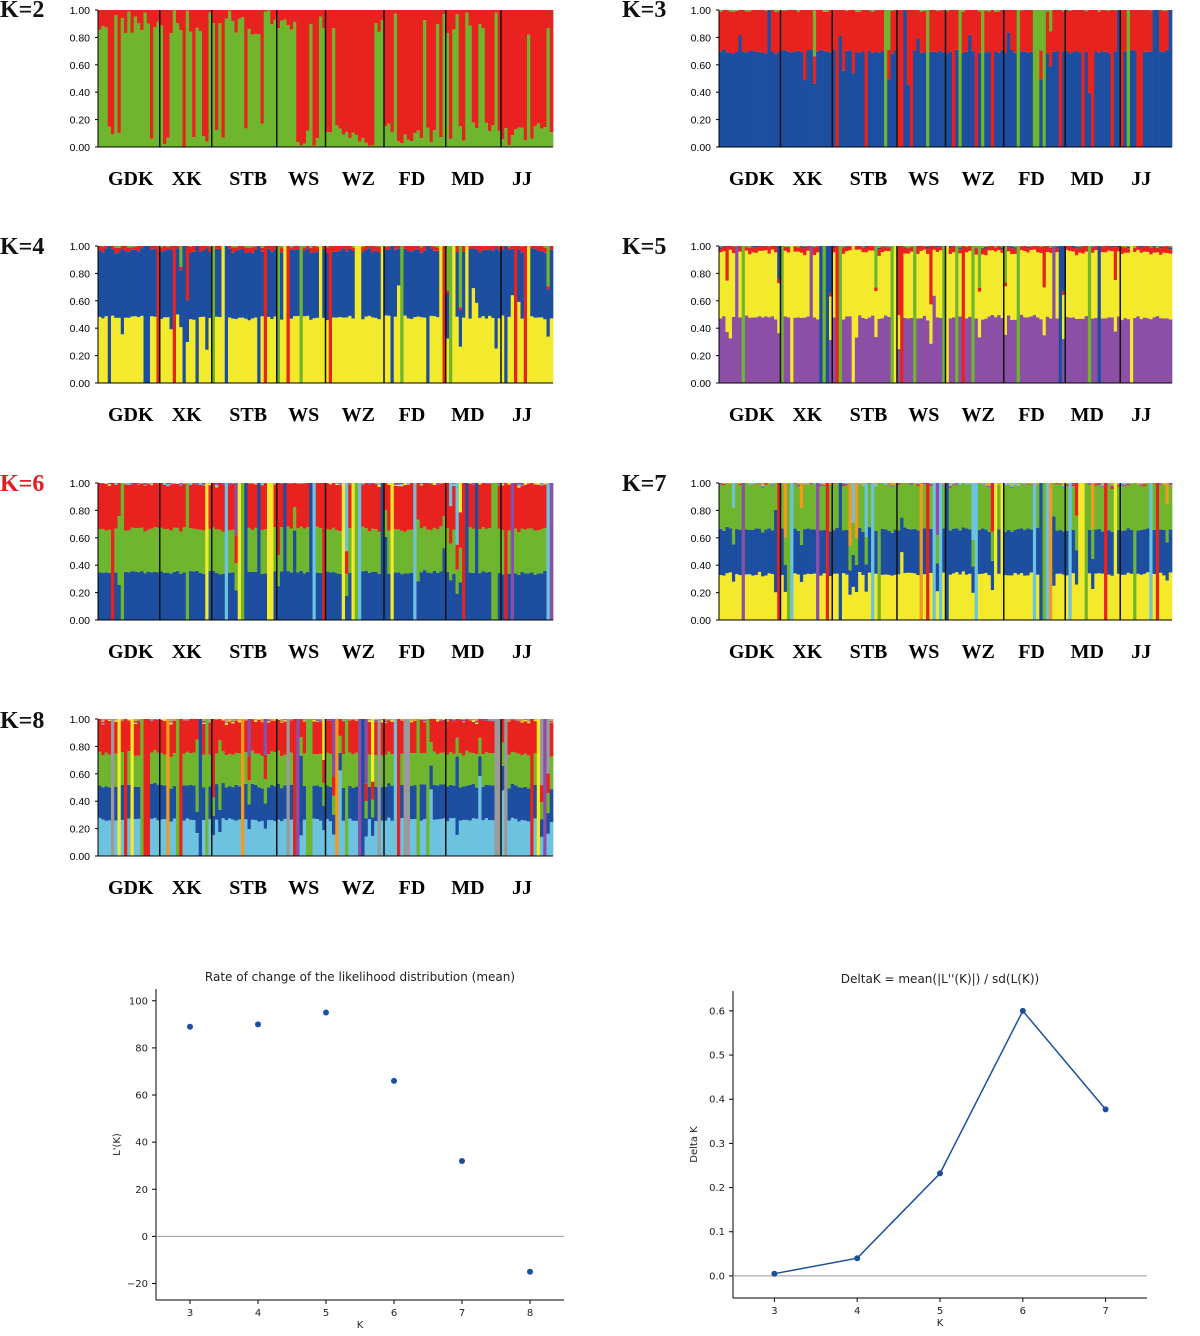 Image resolution: width=1200 pixels, height=1336 pixels. Describe the element at coordinates (977, 179) in the screenshot. I see `population-label: WZ` at that location.